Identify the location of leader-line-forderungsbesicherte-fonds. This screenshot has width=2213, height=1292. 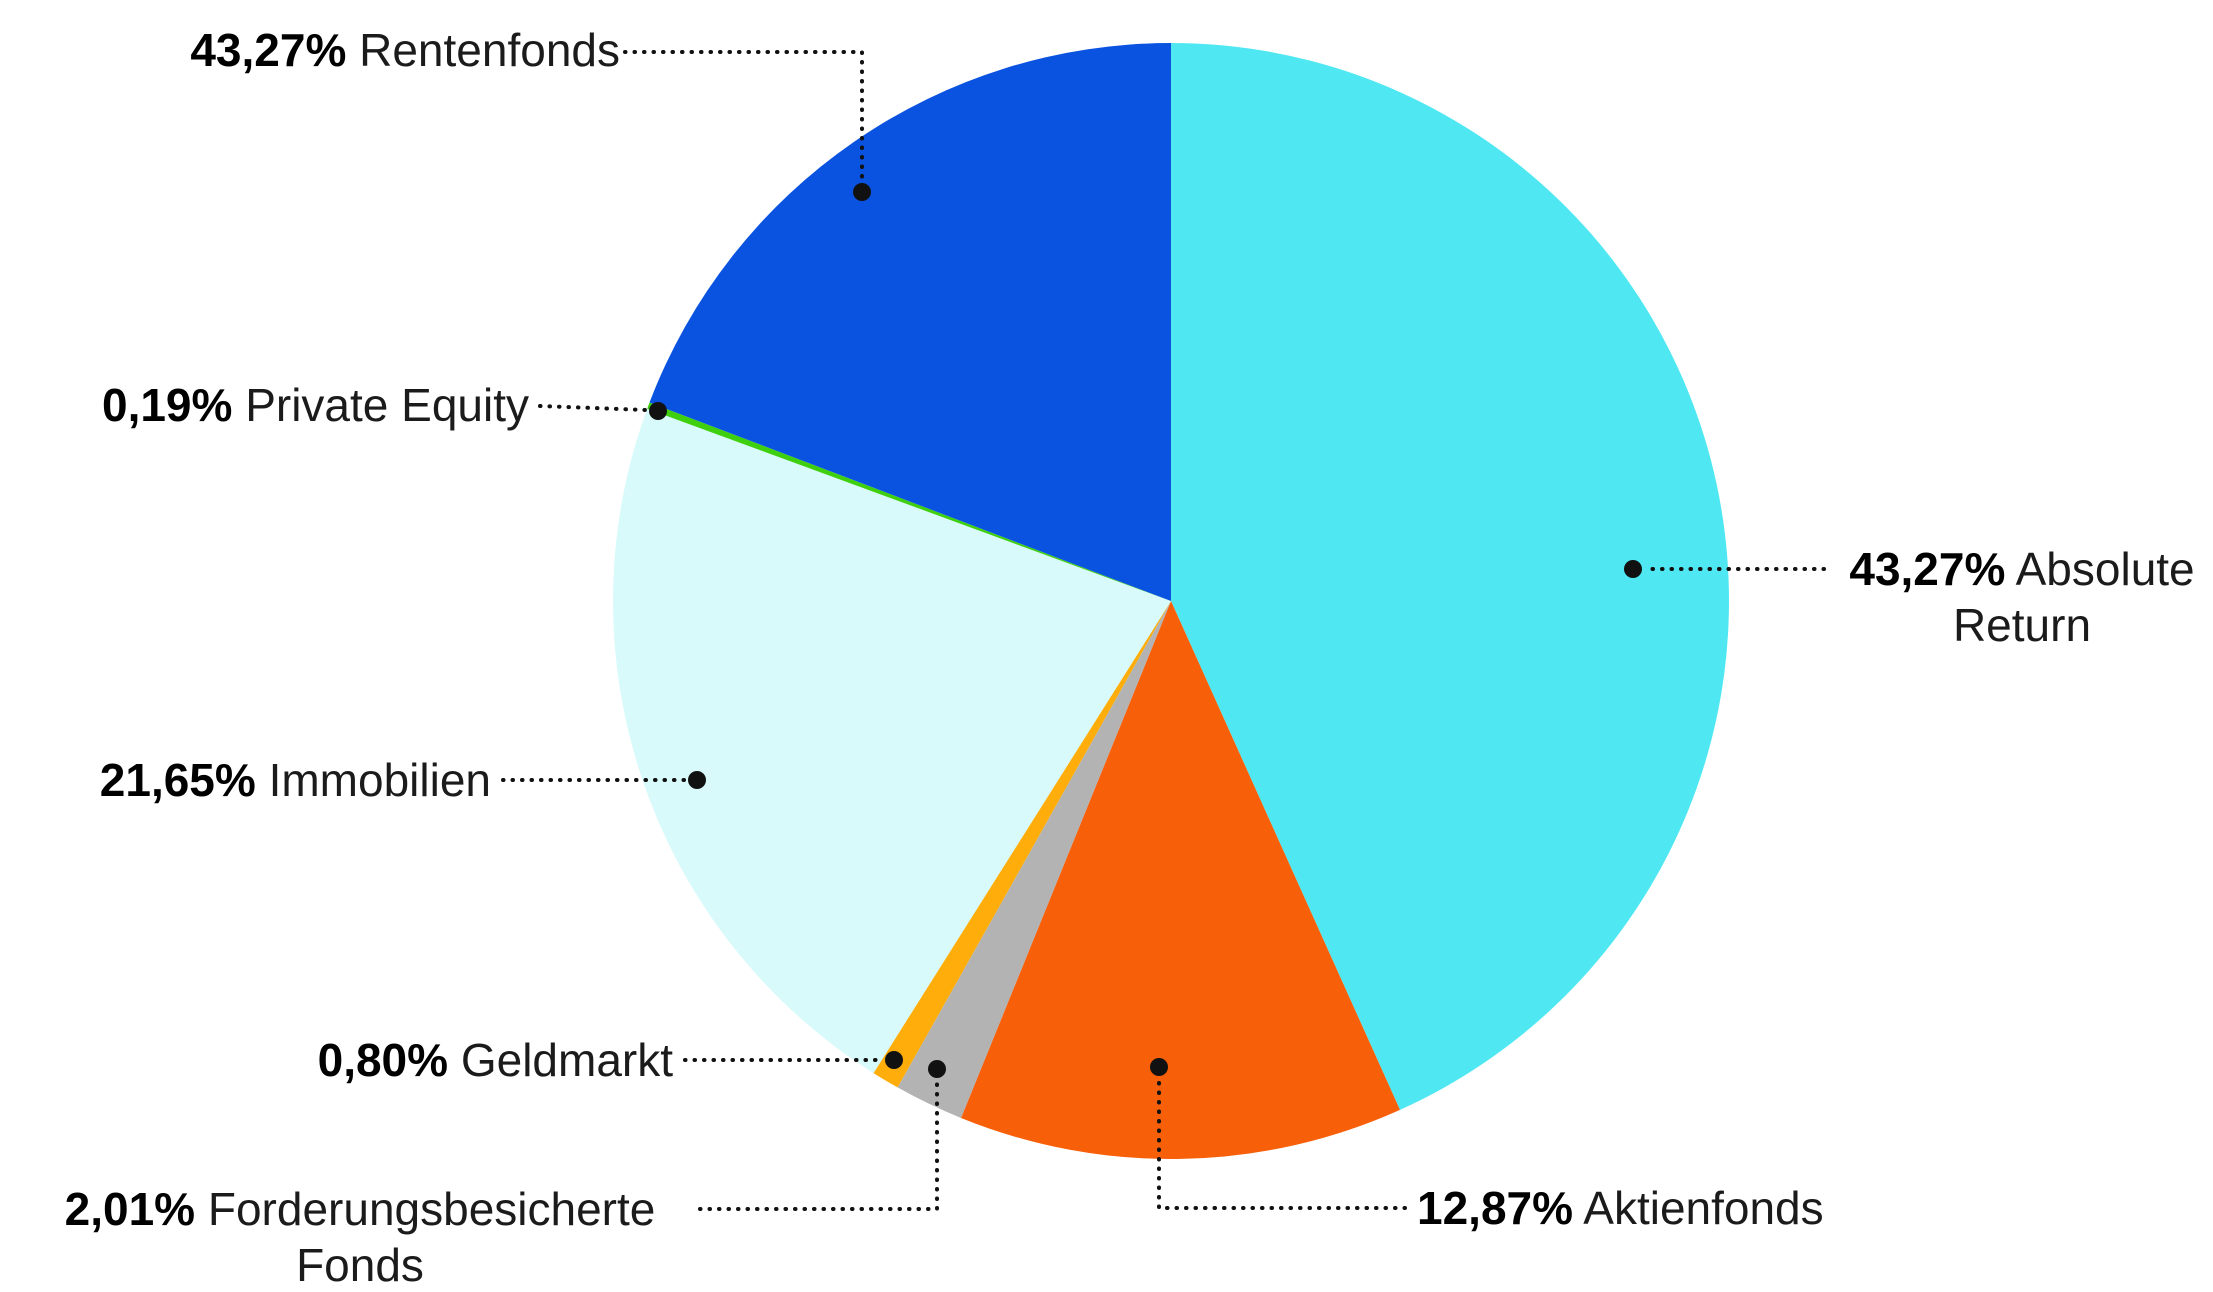
(818, 1145).